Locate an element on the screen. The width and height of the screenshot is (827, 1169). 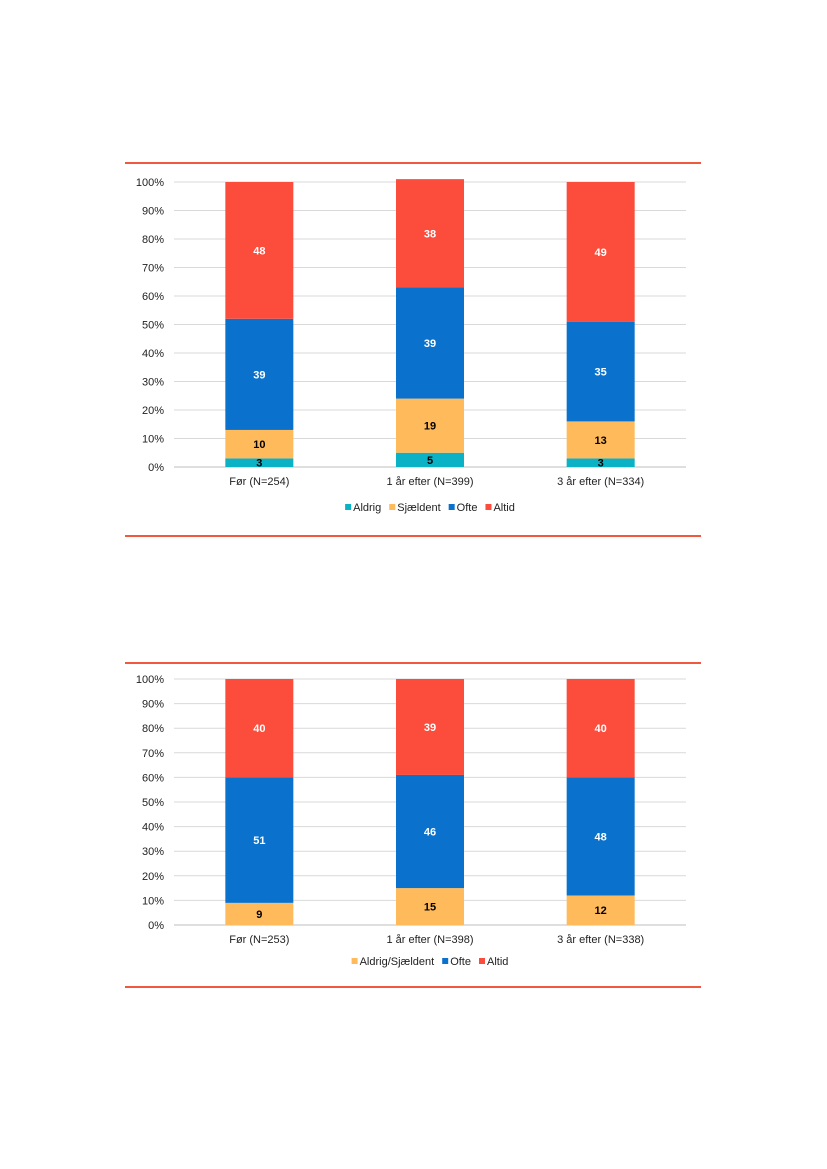
chart-1-legend-label: Sjældent is located at coordinates (418, 508).